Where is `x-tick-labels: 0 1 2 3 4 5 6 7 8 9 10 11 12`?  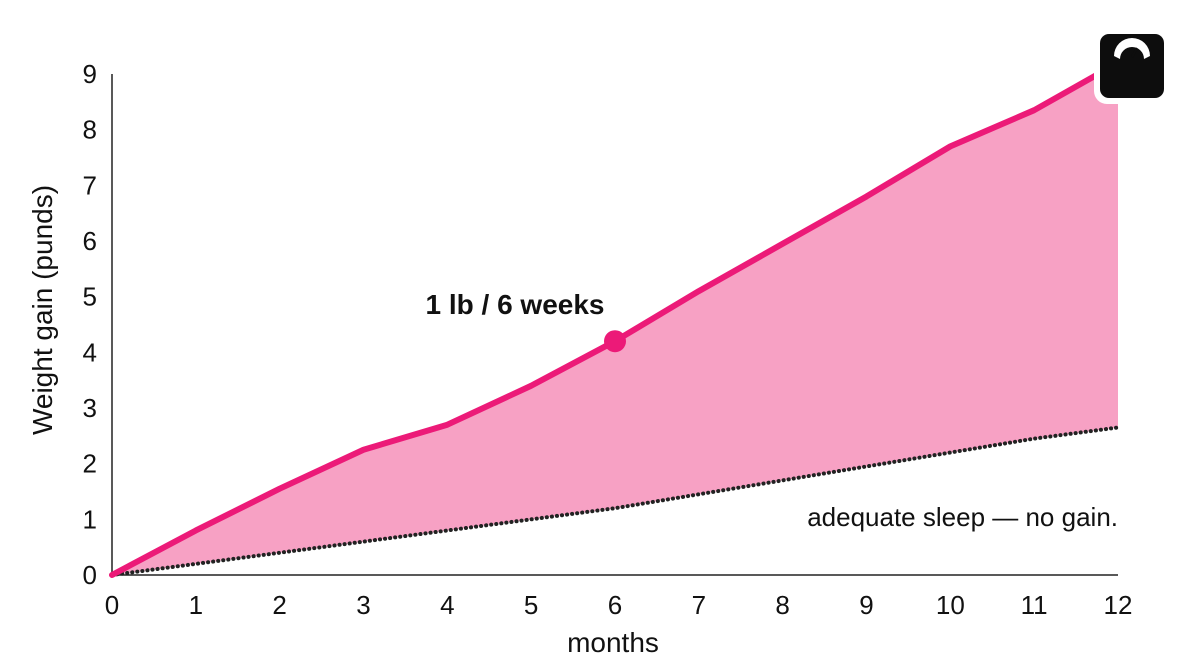 x-tick-labels: 0 1 2 3 4 5 6 7 8 9 10 11 12 is located at coordinates (619, 605).